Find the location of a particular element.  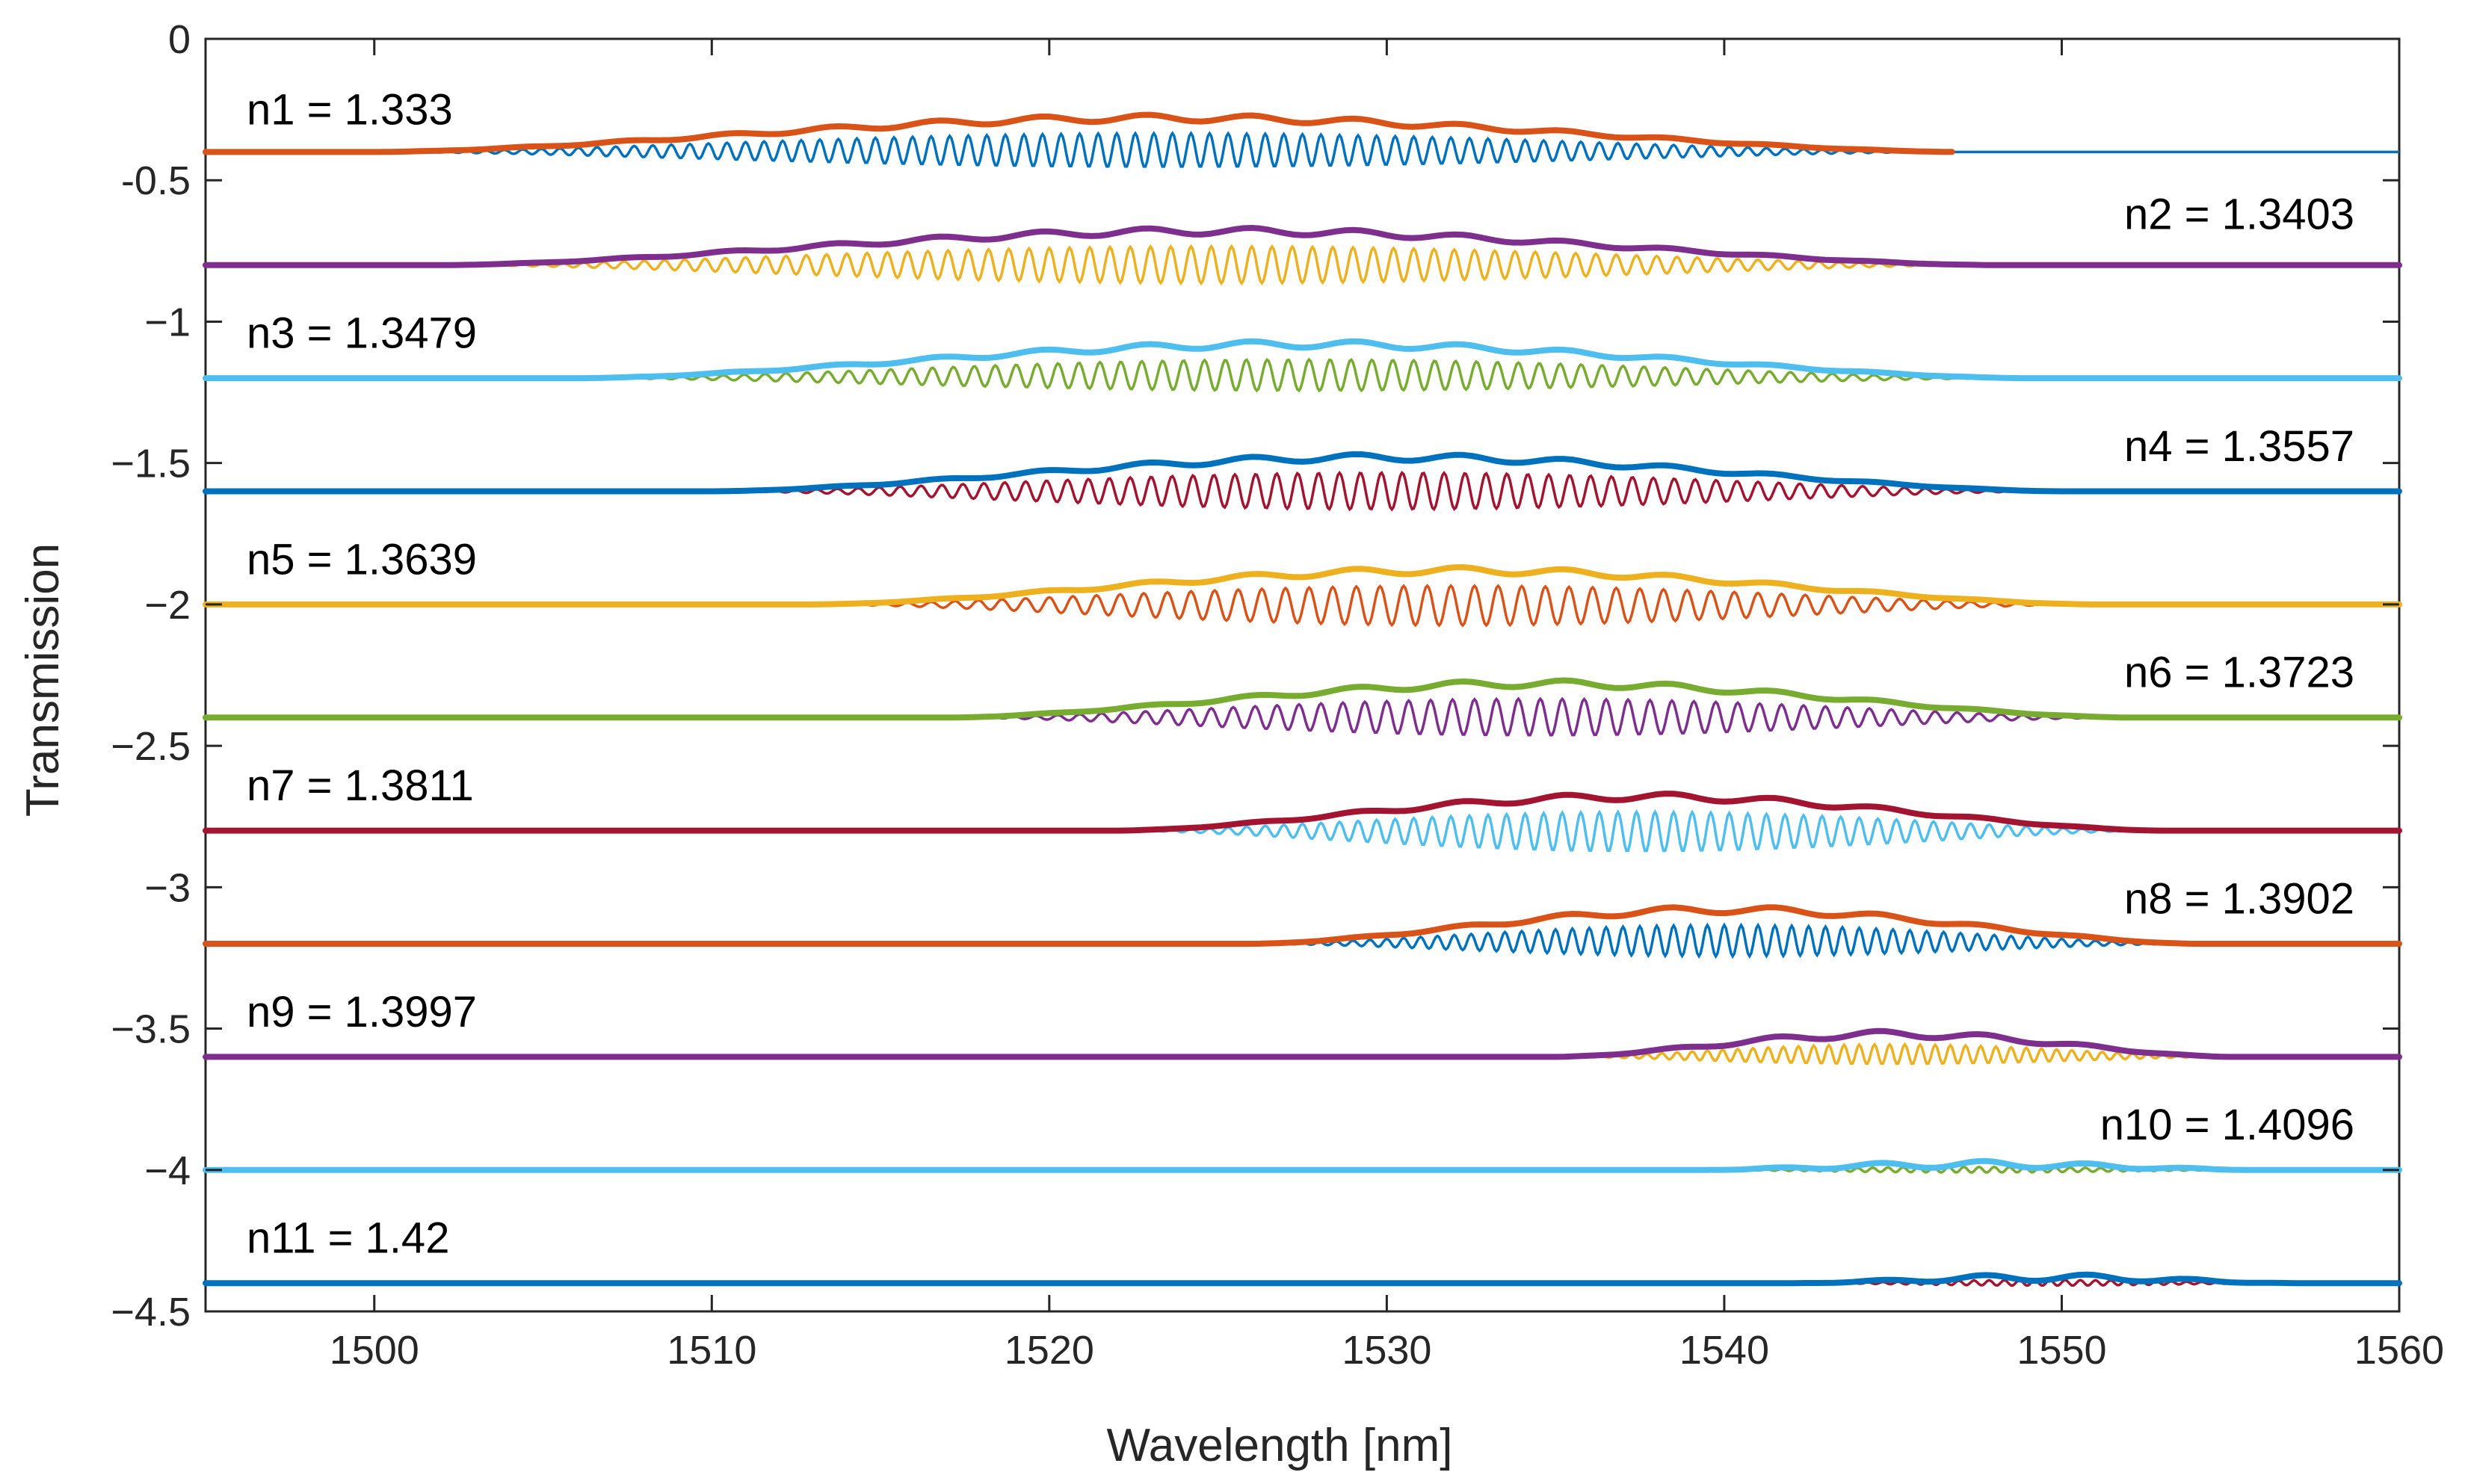

series-7-label: n7 = 1.3811 is located at coordinates (360, 786).